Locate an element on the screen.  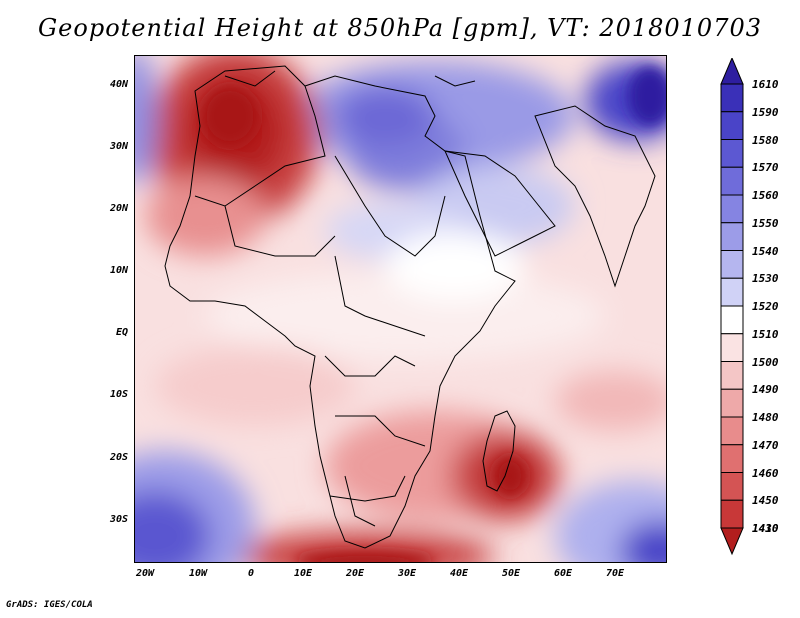
colorbar-label: 1510 is located at coordinates (765, 334).